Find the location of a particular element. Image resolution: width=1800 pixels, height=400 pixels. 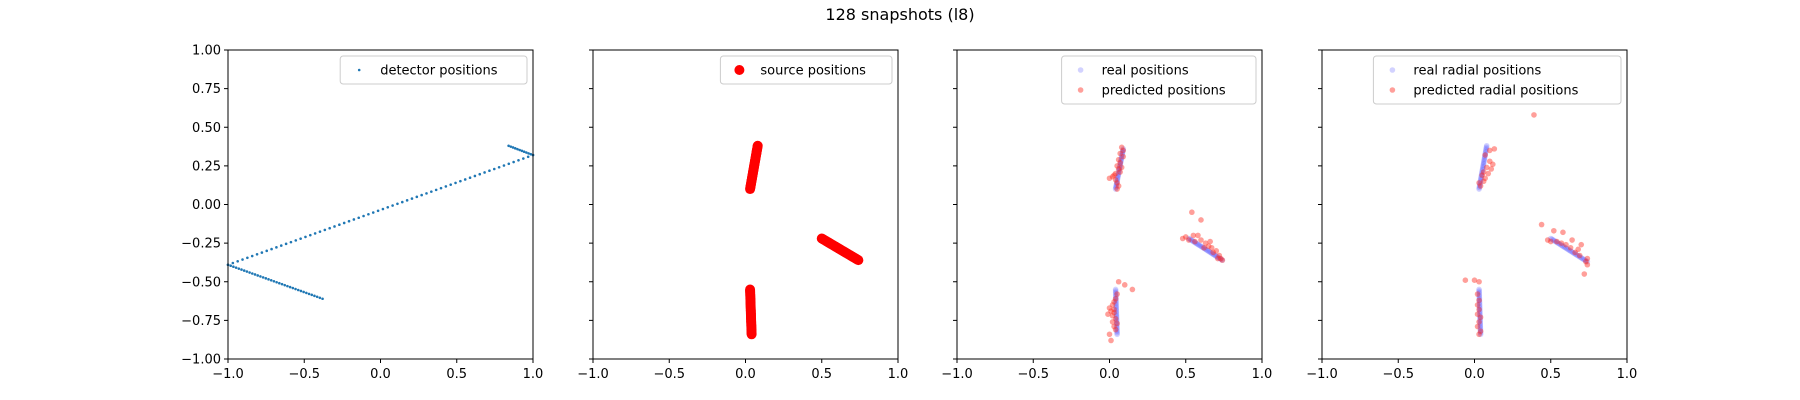

legend-label: real positions is located at coordinates (1145, 71).